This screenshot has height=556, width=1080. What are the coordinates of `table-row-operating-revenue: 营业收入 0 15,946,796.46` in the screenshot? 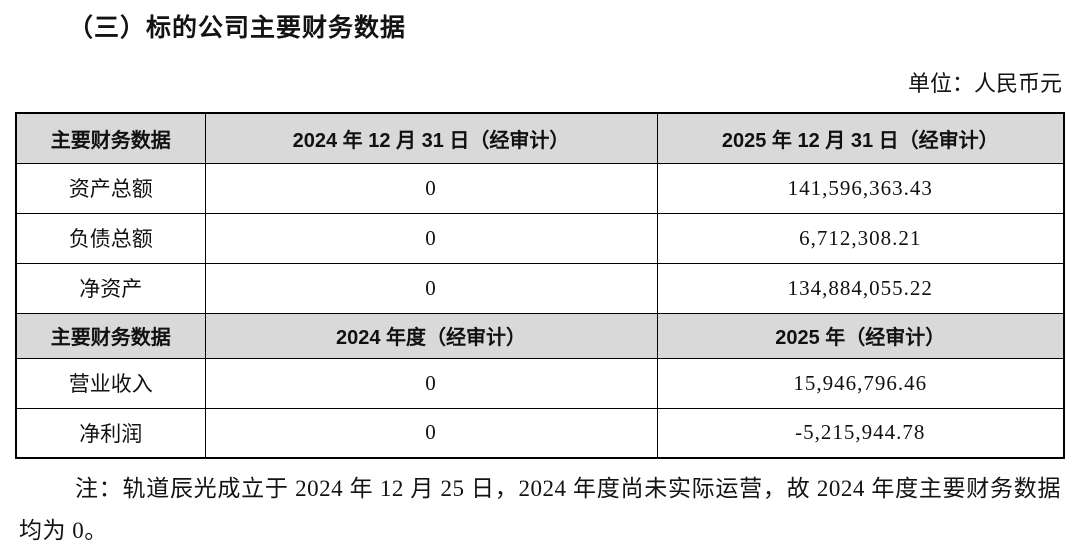 It's located at (540, 383).